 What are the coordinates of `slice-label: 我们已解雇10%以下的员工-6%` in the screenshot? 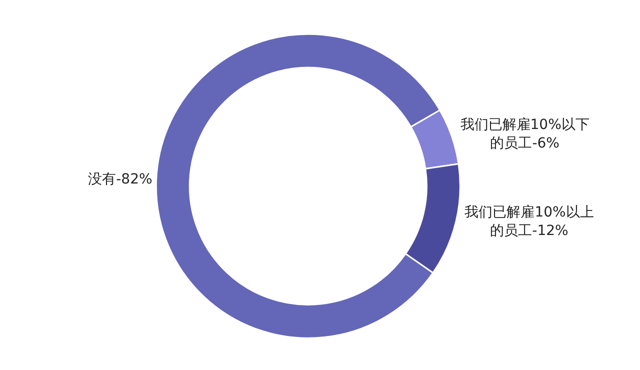 It's located at (525, 134).